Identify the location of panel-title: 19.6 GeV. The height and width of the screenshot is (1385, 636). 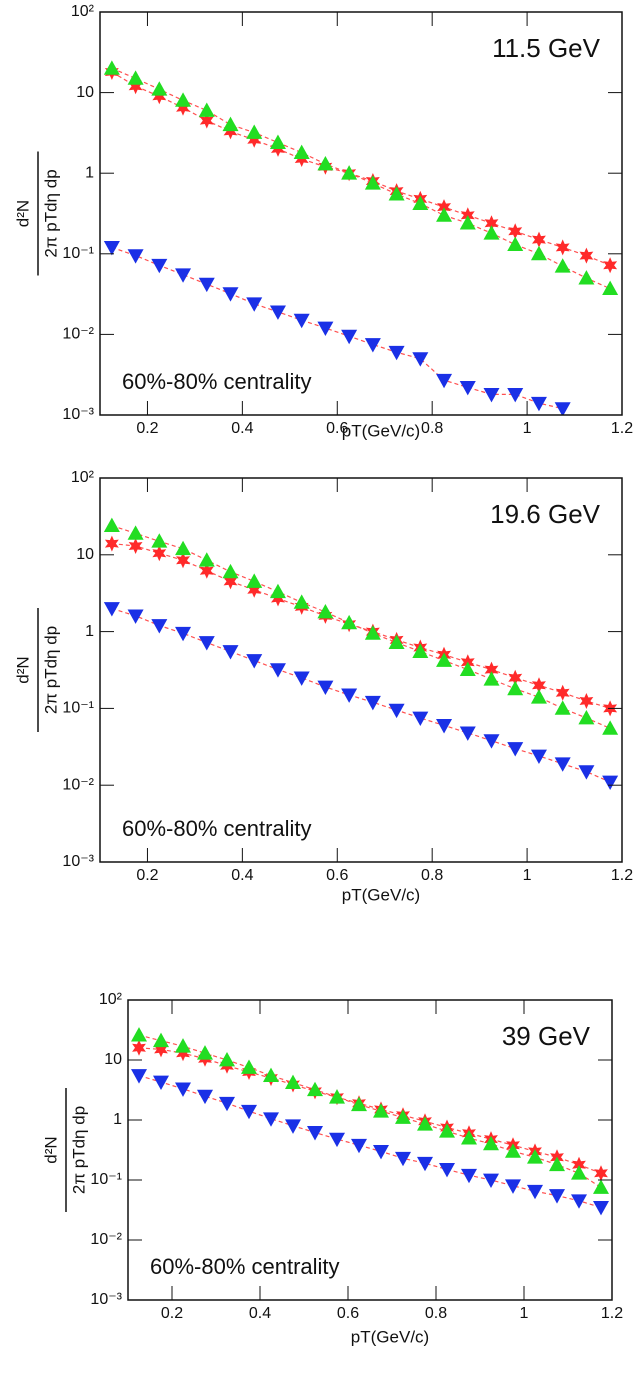
(545, 514).